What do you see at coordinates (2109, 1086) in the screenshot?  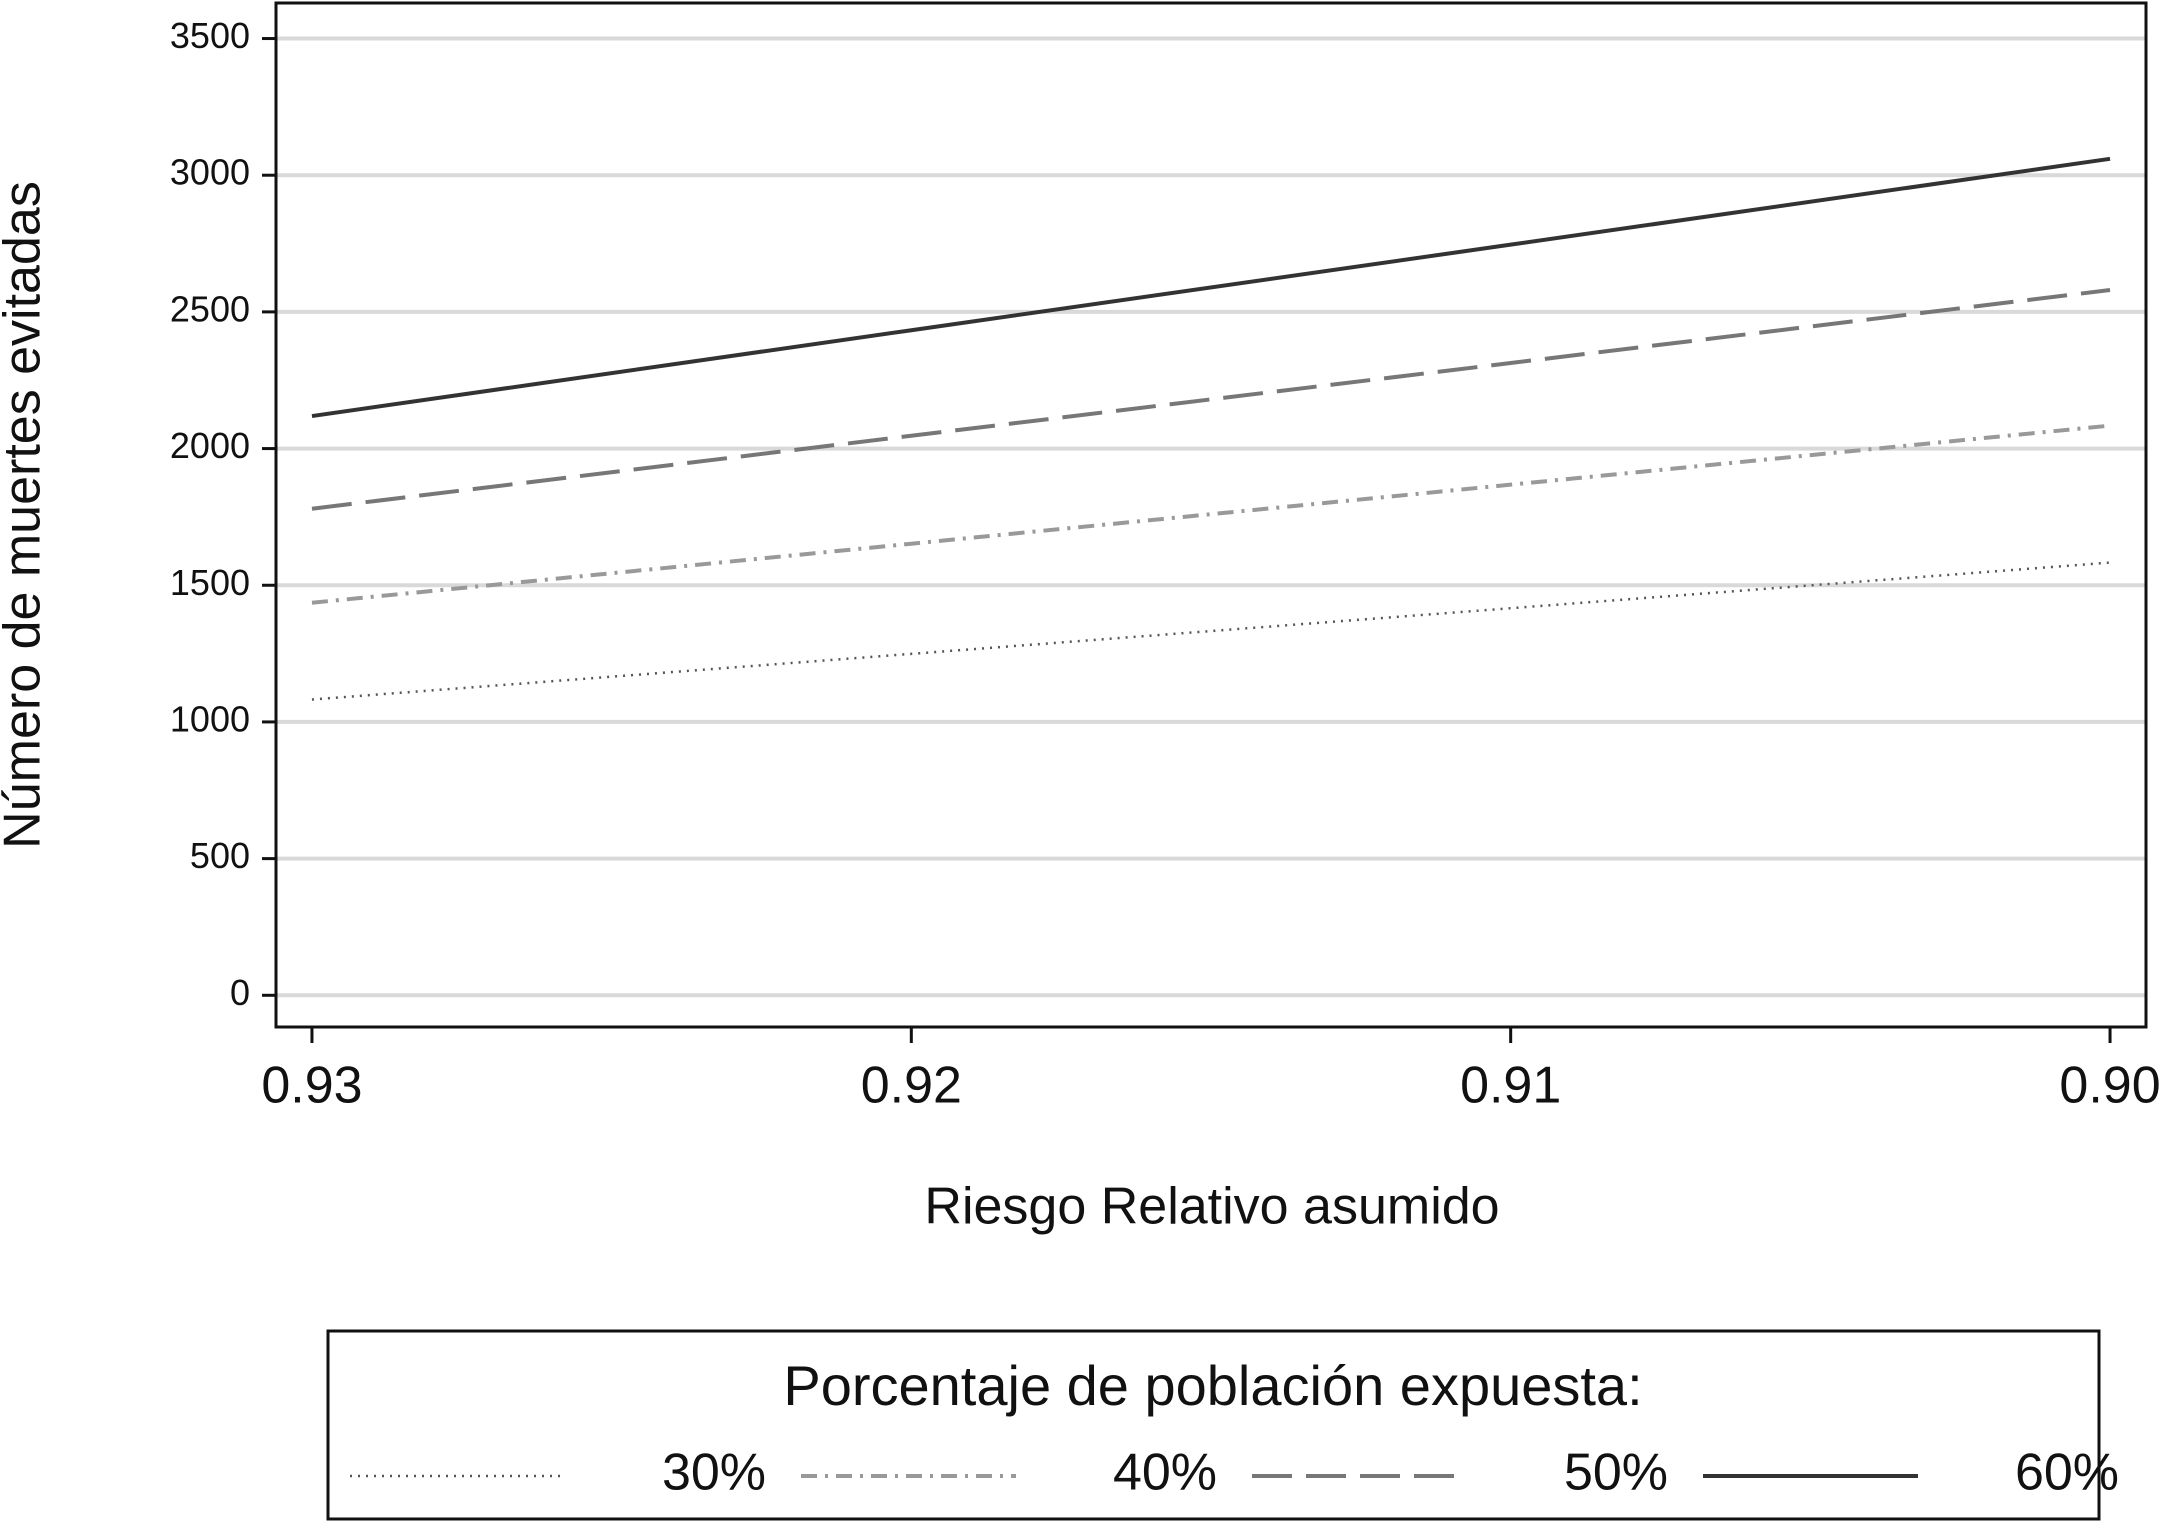 I see `x-tick-label: 0.90` at bounding box center [2109, 1086].